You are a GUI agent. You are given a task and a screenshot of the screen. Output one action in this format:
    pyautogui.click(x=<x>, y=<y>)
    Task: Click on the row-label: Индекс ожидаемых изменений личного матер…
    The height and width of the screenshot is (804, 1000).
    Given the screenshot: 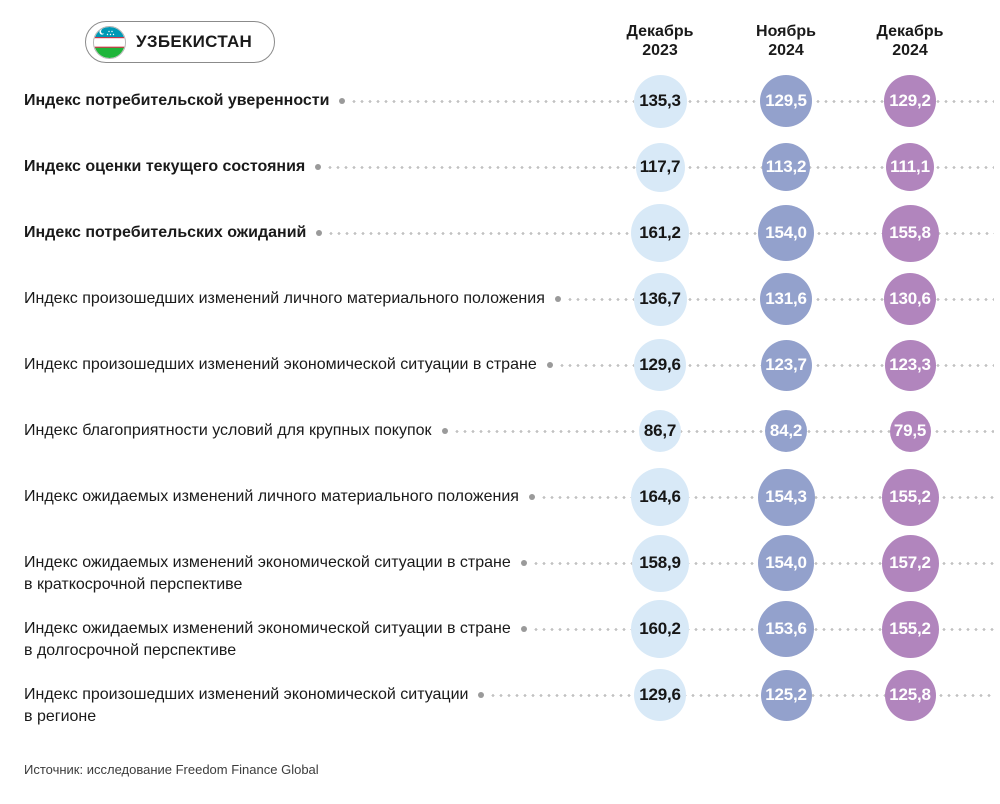 What is the action you would take?
    pyautogui.click(x=271, y=496)
    